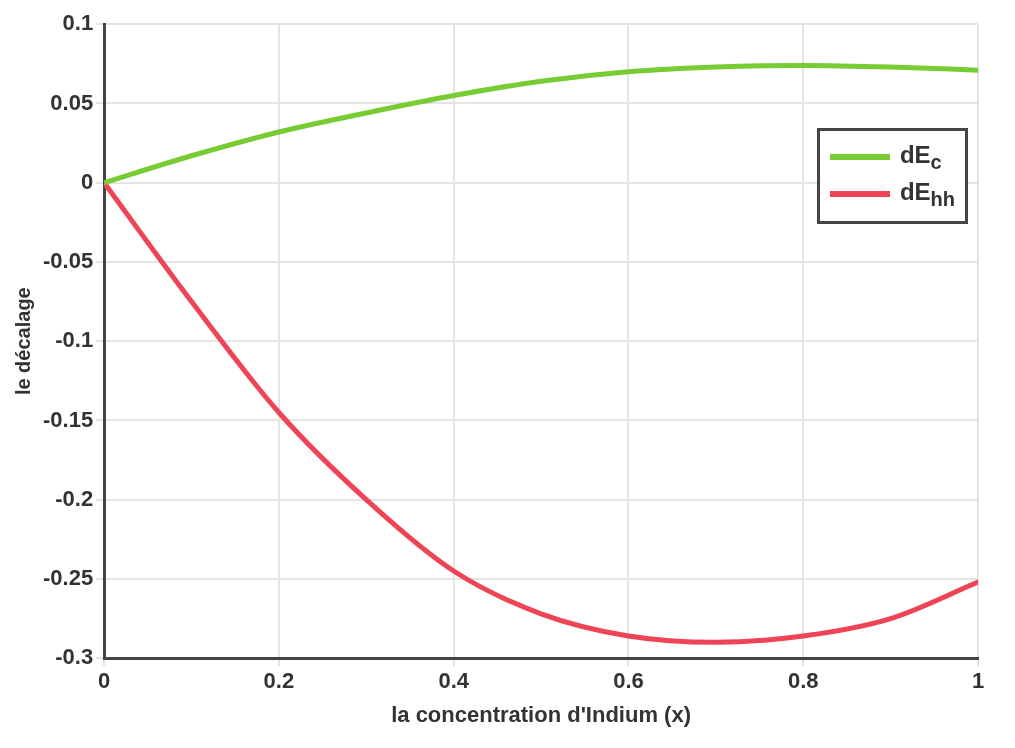 The image size is (1015, 748). What do you see at coordinates (68, 419) in the screenshot?
I see `y-tick-label: -0.15` at bounding box center [68, 419].